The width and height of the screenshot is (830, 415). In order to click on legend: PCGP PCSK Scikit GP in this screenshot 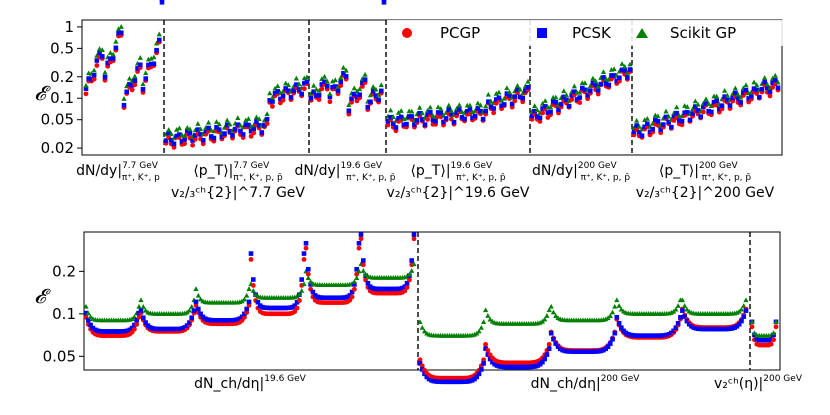, I will do `click(585, 33)`.